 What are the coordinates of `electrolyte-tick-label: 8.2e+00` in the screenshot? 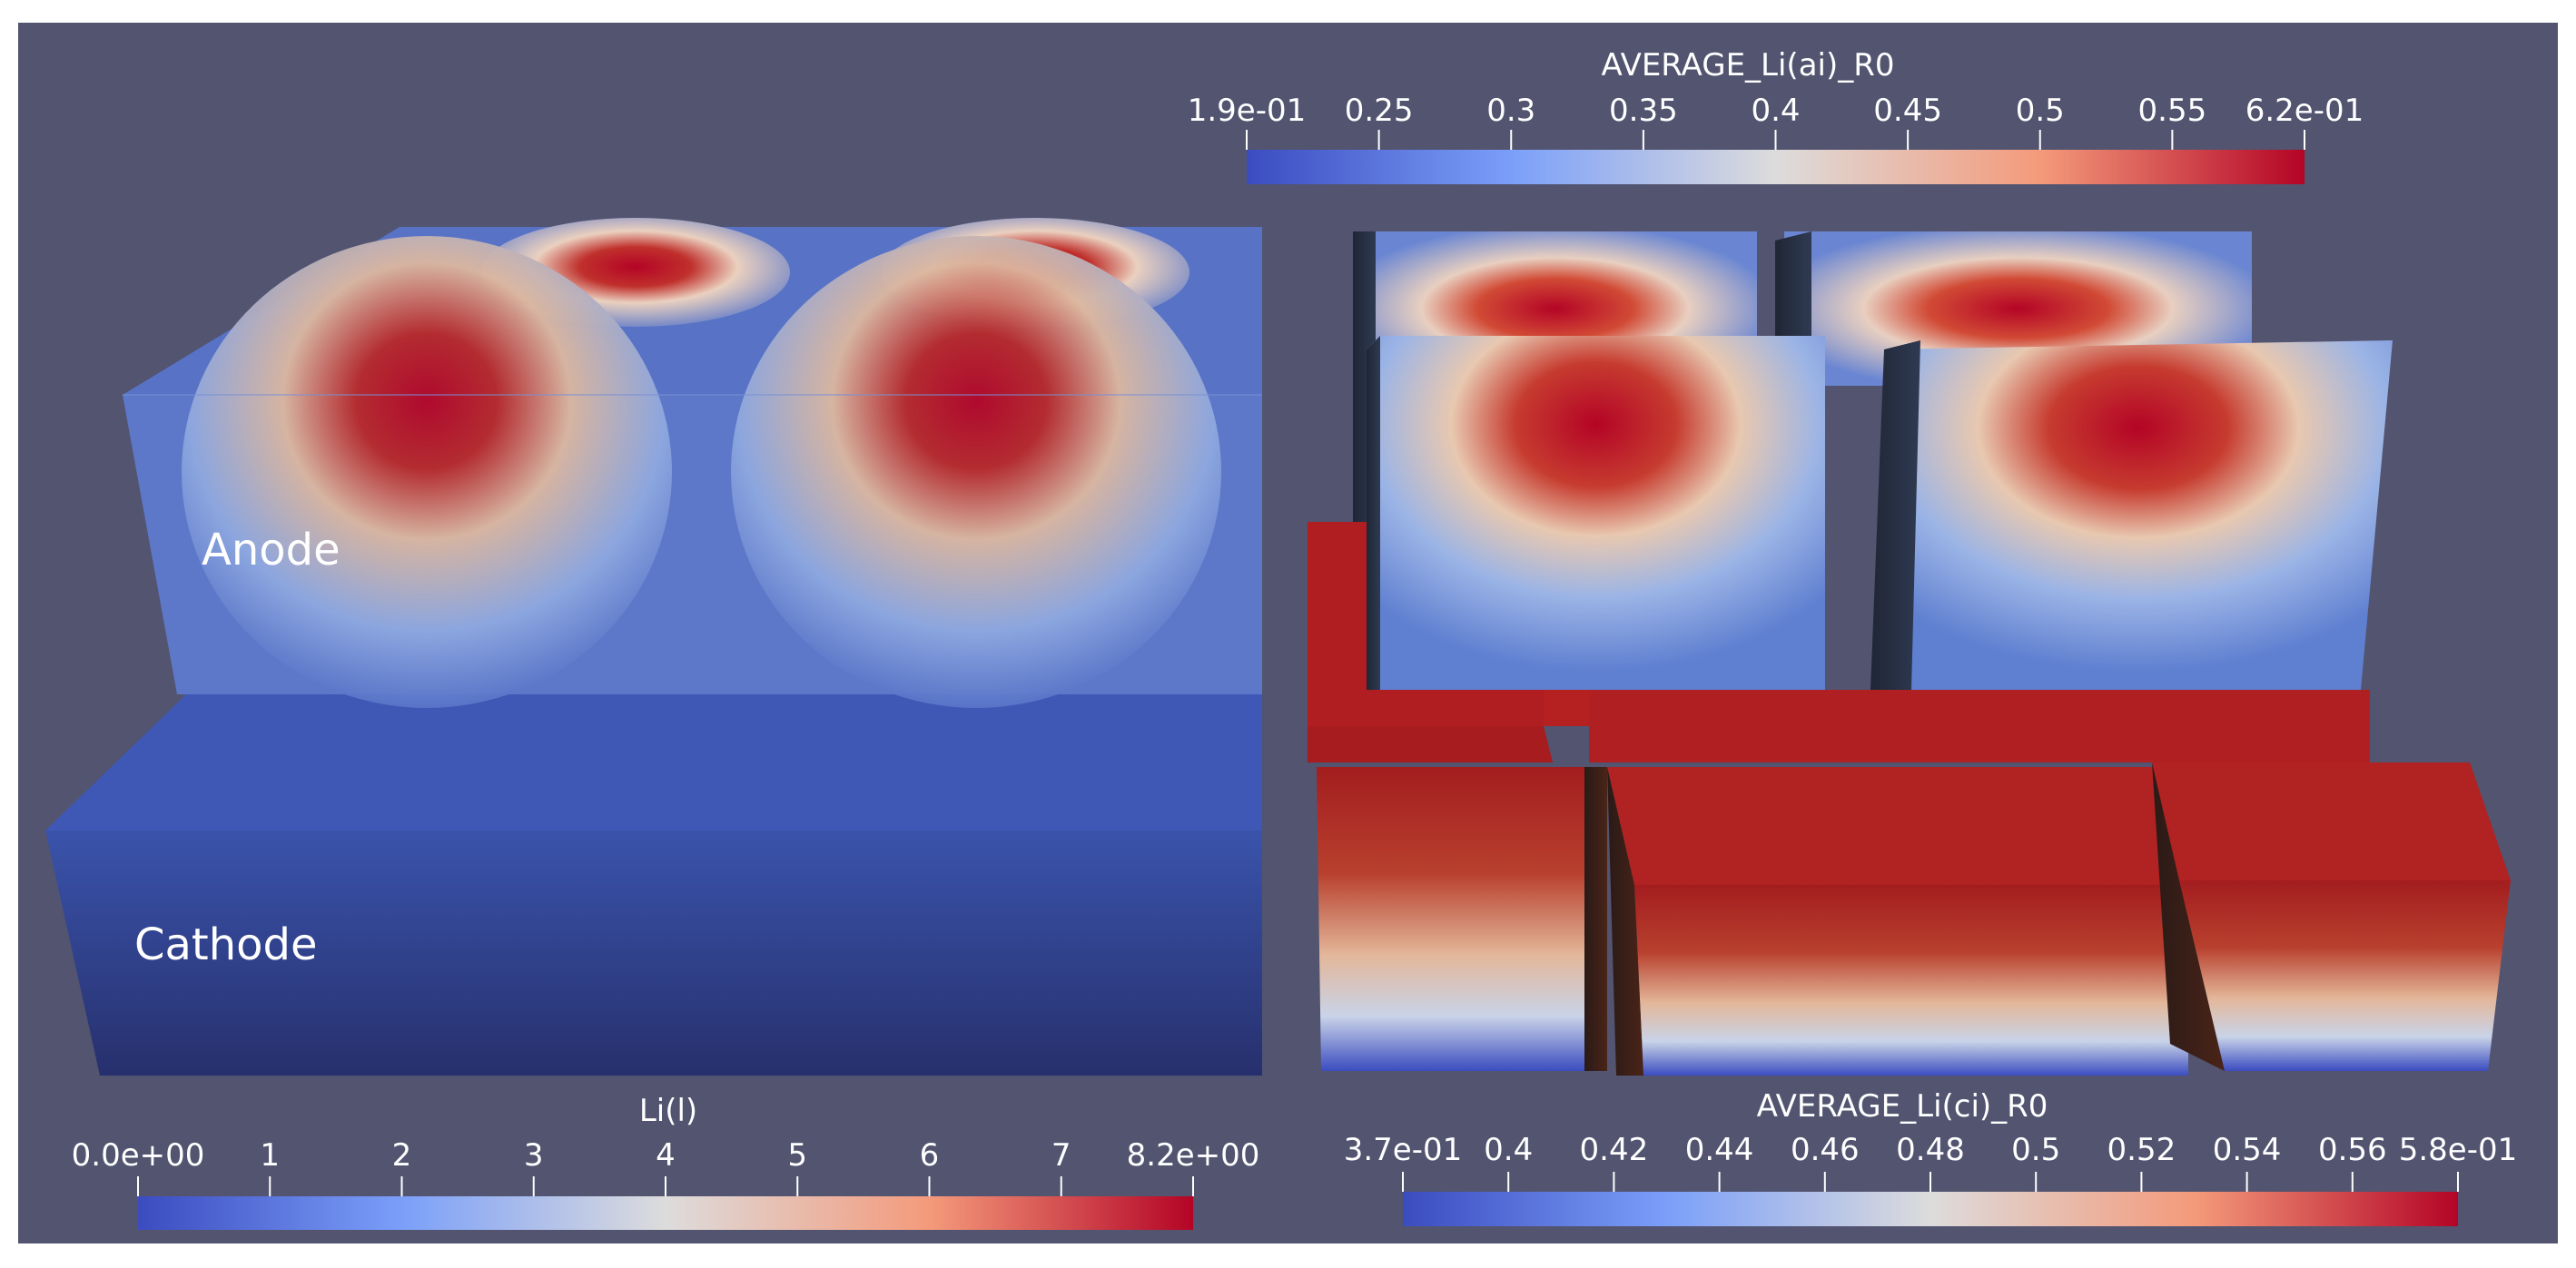 It's located at (1193, 1155).